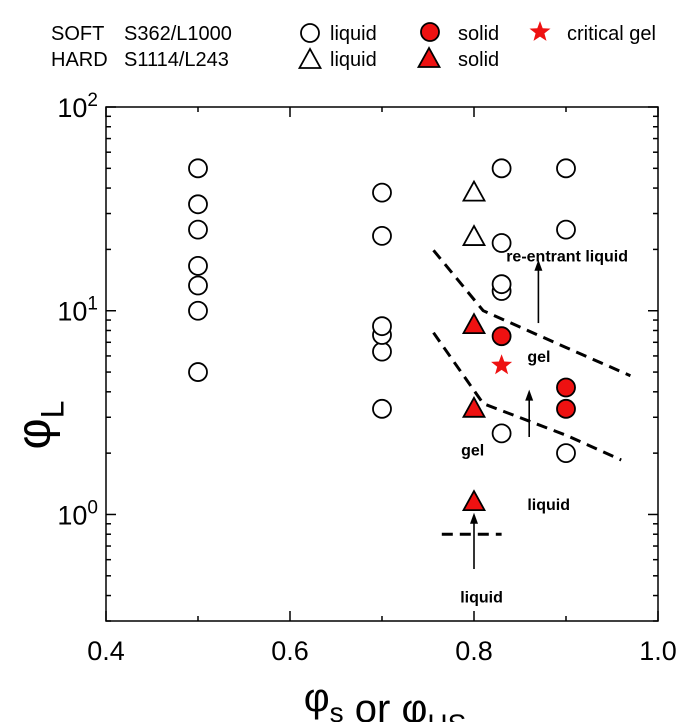 The width and height of the screenshot is (686, 722). Describe the element at coordinates (310, 33) in the screenshot. I see `legend-soft-liquid-marker` at that location.